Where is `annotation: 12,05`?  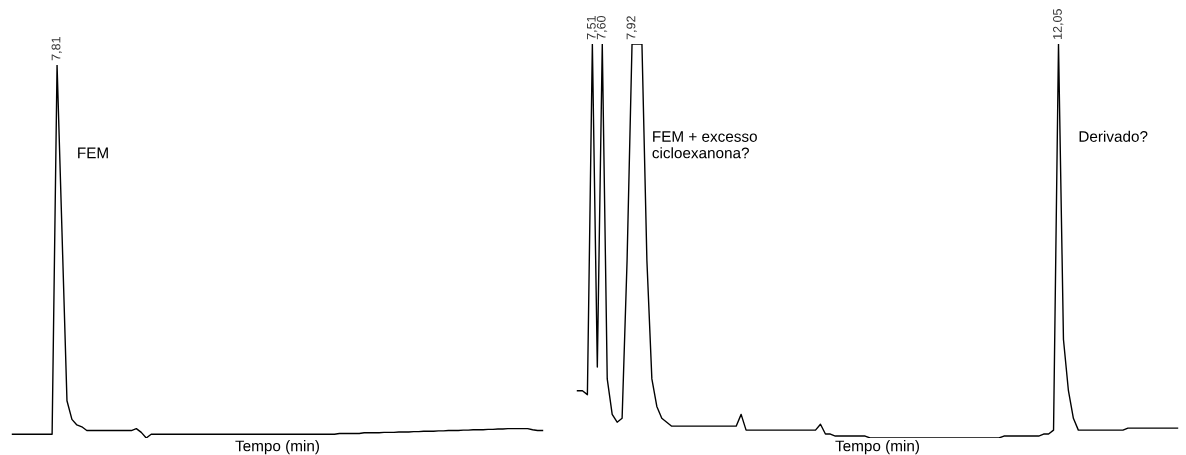
annotation: 12,05 is located at coordinates (1058, 24).